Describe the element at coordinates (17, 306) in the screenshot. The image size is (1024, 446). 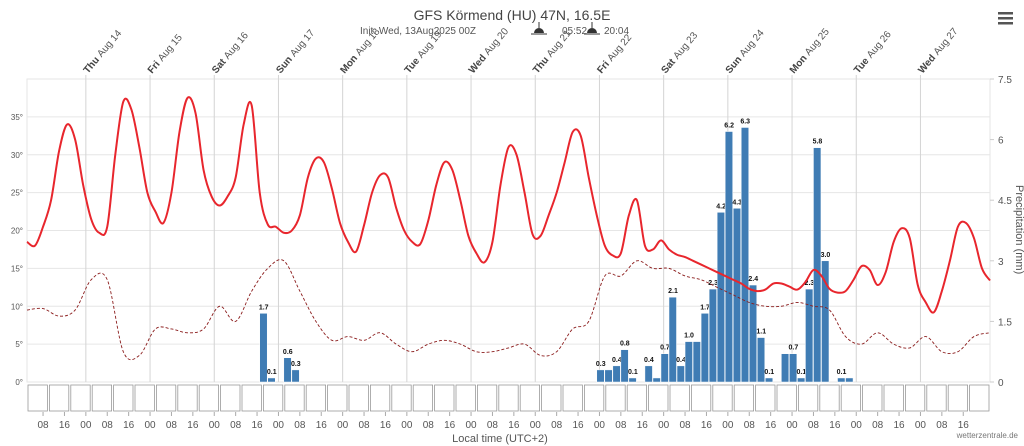
I see `y-tick-label: 10°` at that location.